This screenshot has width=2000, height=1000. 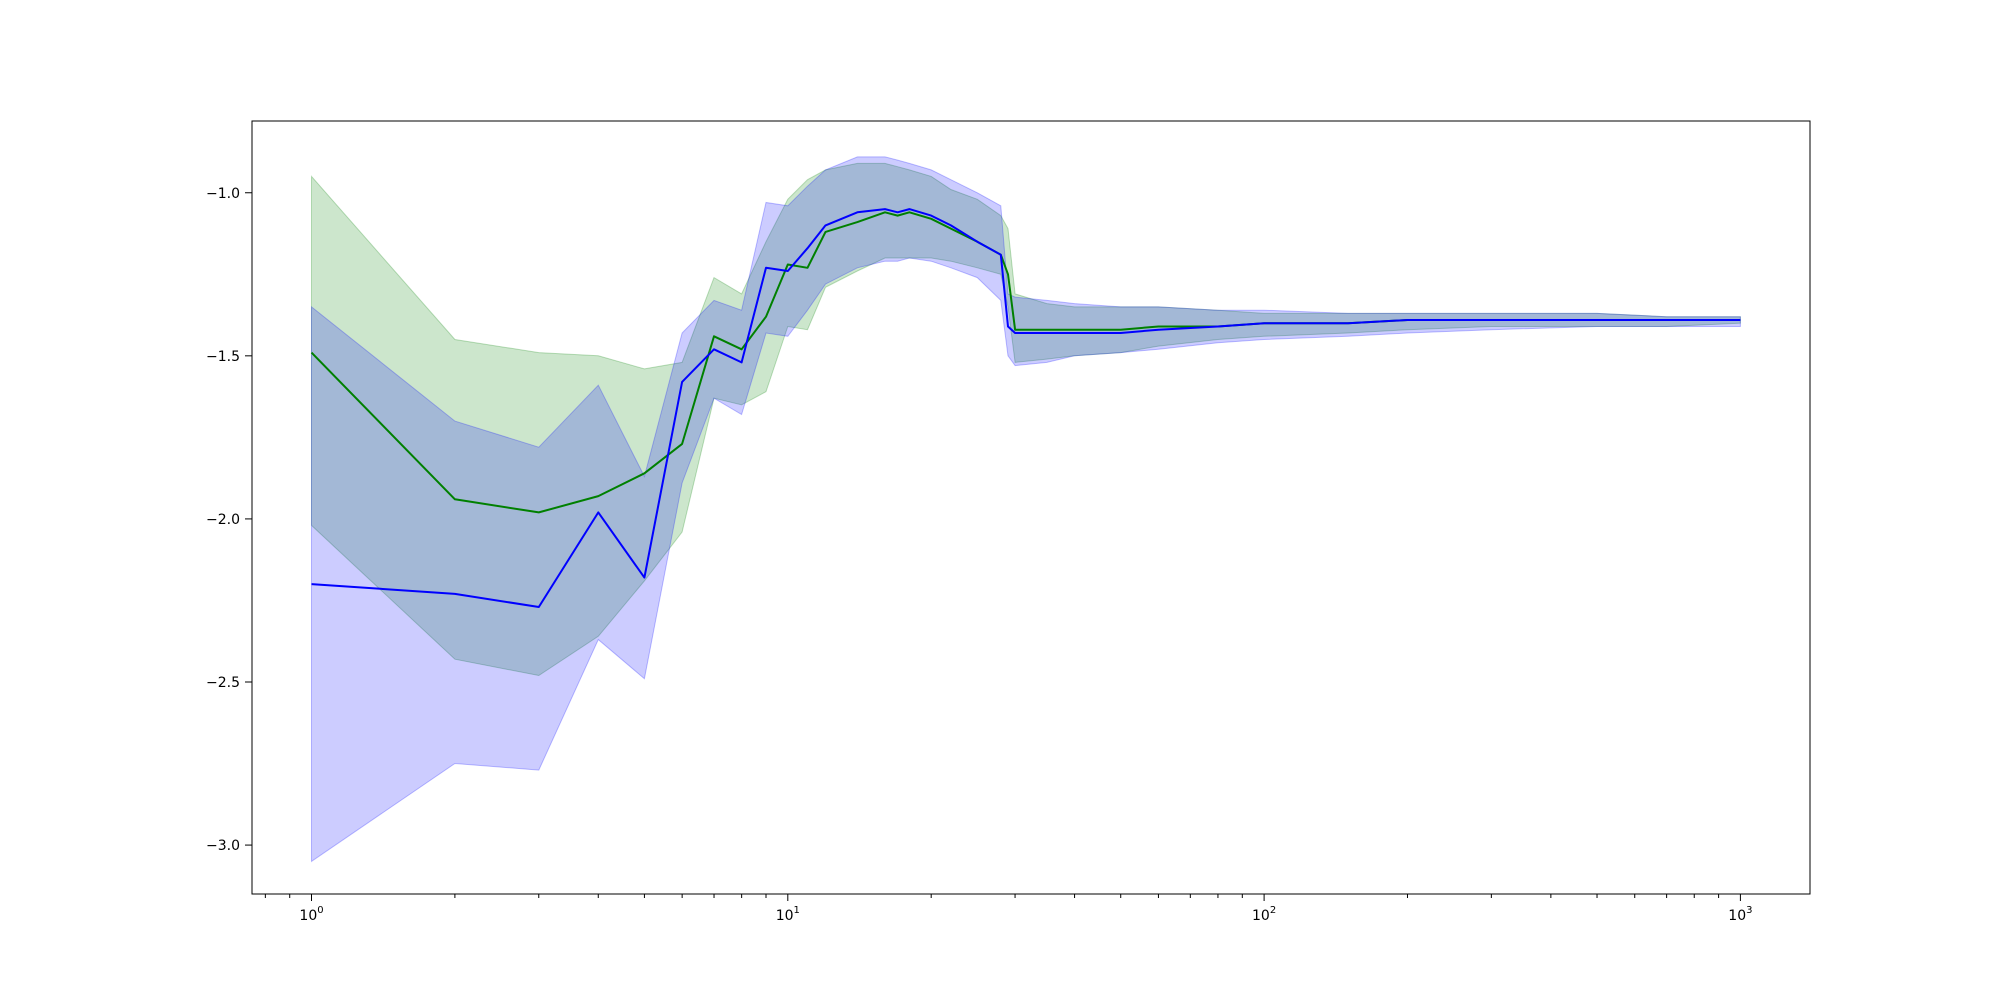 What do you see at coordinates (788, 914) in the screenshot?
I see `x-tick-label: 10¹` at bounding box center [788, 914].